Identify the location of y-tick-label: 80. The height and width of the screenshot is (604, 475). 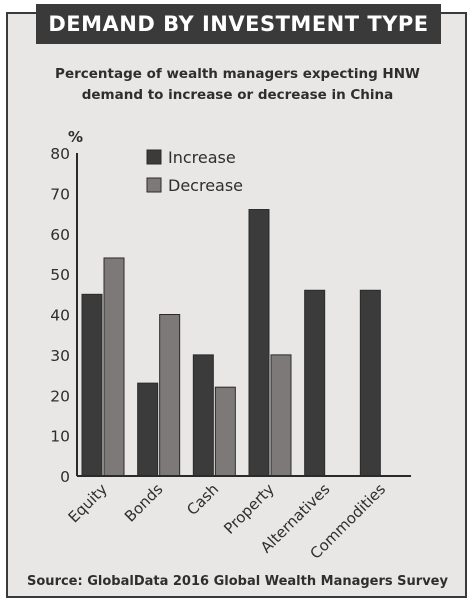
(60, 154).